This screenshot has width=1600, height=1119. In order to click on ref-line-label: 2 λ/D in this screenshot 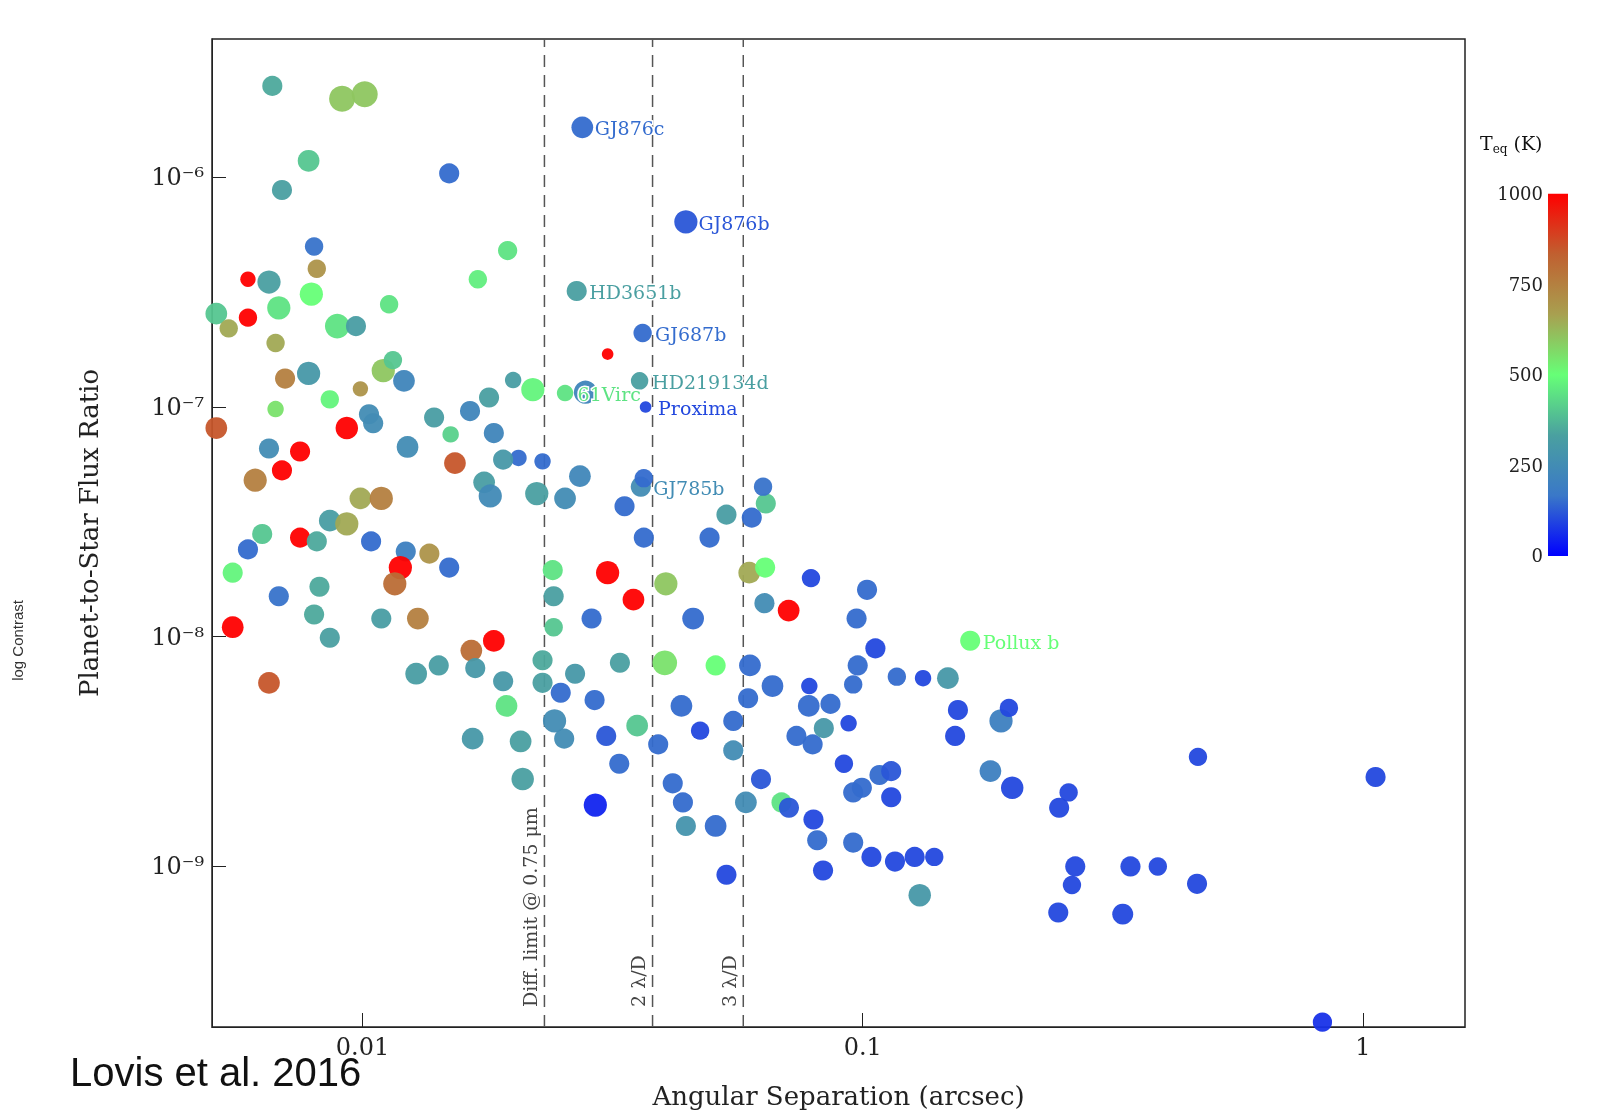, I will do `click(638, 981)`.